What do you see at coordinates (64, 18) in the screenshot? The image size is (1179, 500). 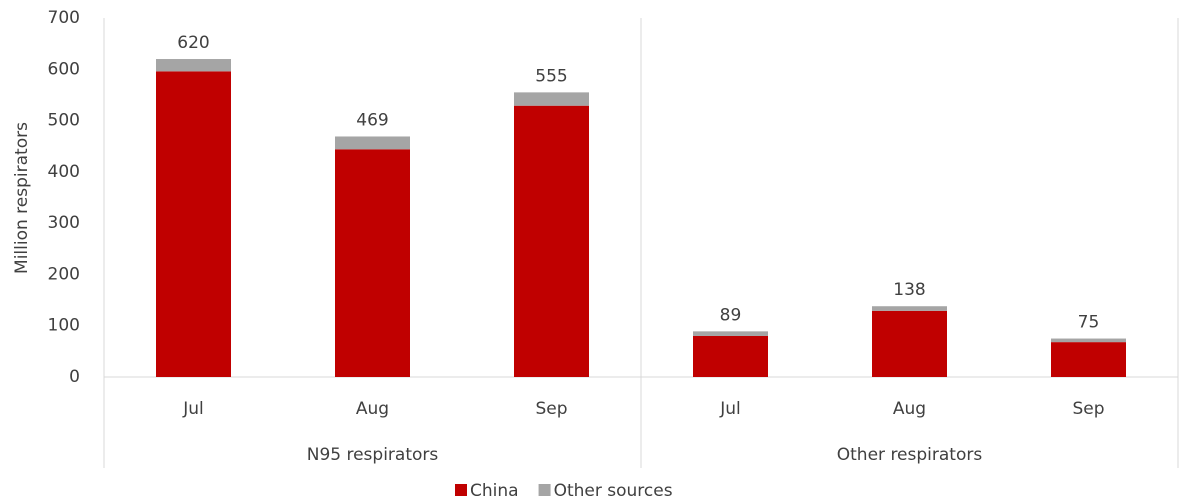 I see `y-tick-label: 700` at bounding box center [64, 18].